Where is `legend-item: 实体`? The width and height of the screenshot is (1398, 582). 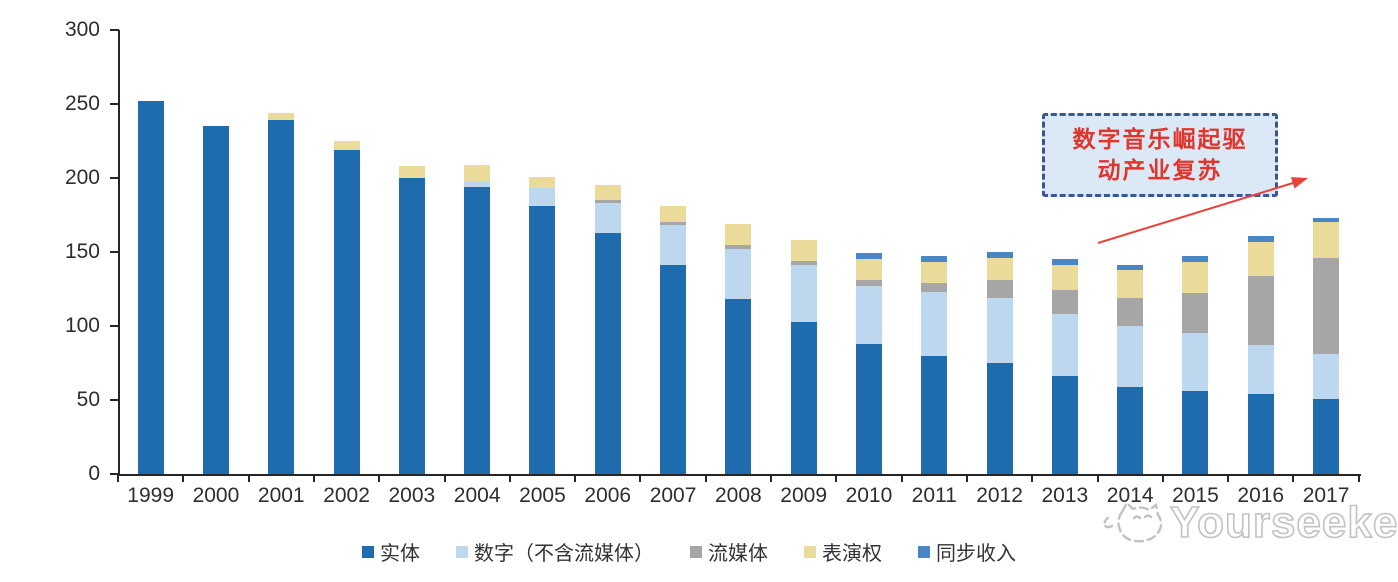
legend-item: 实体 is located at coordinates (391, 551).